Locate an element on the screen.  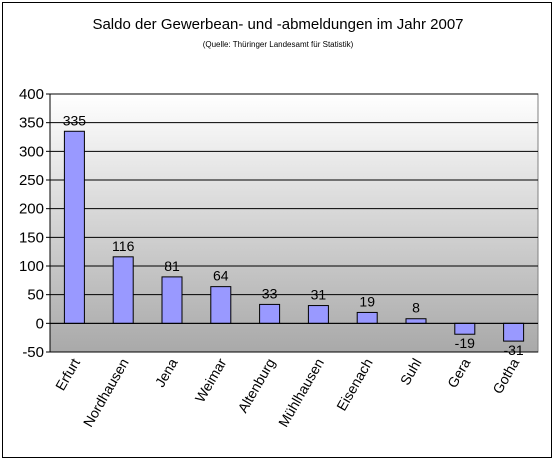
x-tick-label: Gera is located at coordinates (459, 372).